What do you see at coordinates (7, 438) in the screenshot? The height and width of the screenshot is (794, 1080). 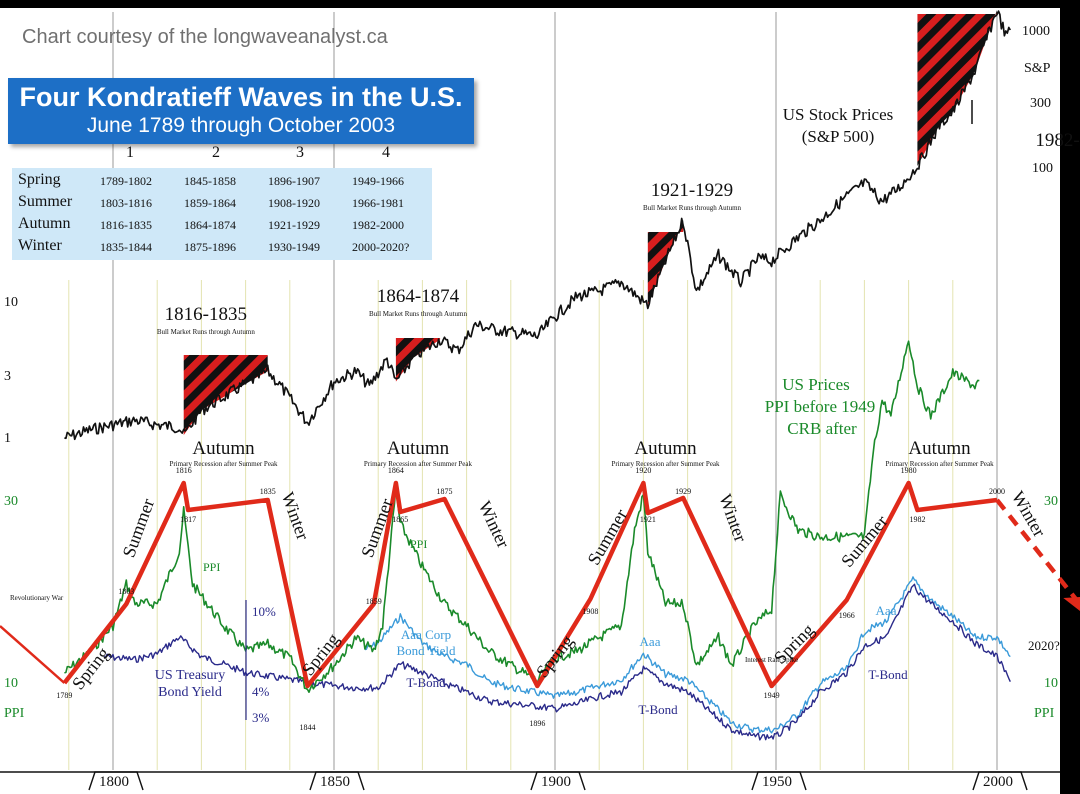 I see `left-axis-tick: 1` at bounding box center [7, 438].